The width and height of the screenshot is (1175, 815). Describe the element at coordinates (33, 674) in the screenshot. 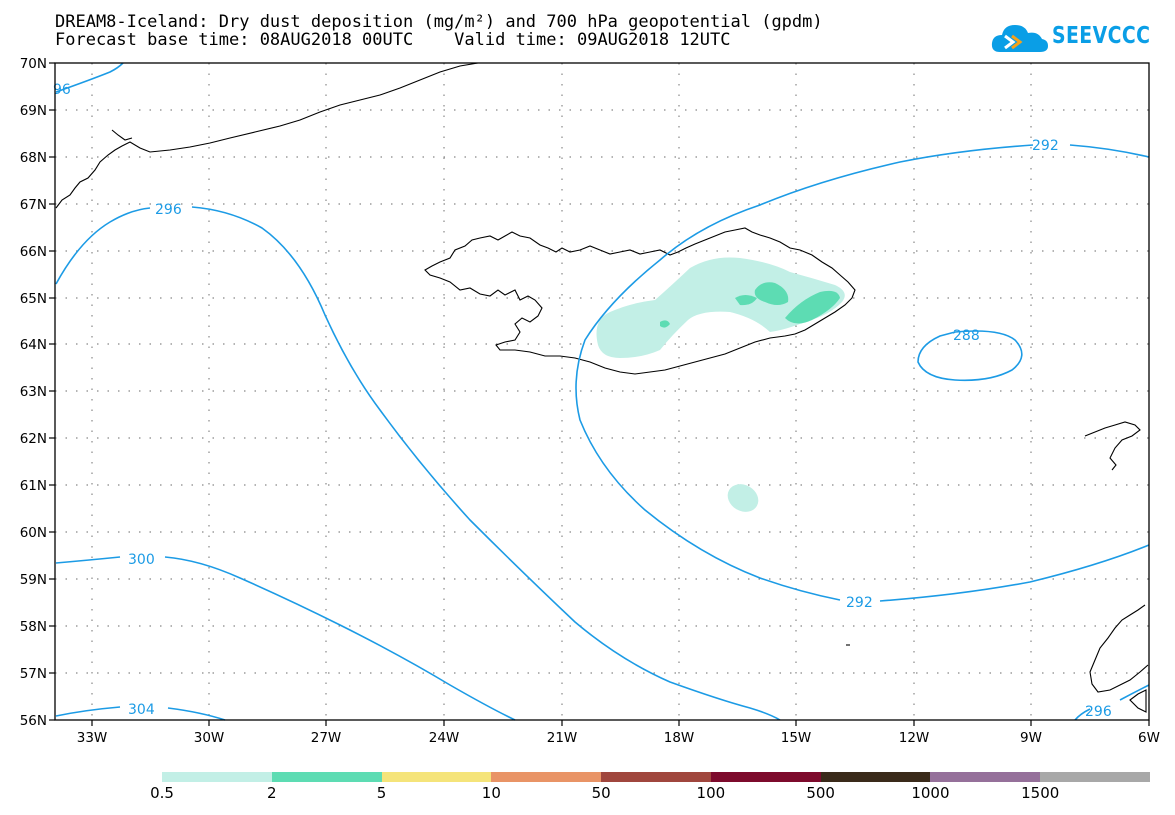

I see `lat-label: 57N` at that location.